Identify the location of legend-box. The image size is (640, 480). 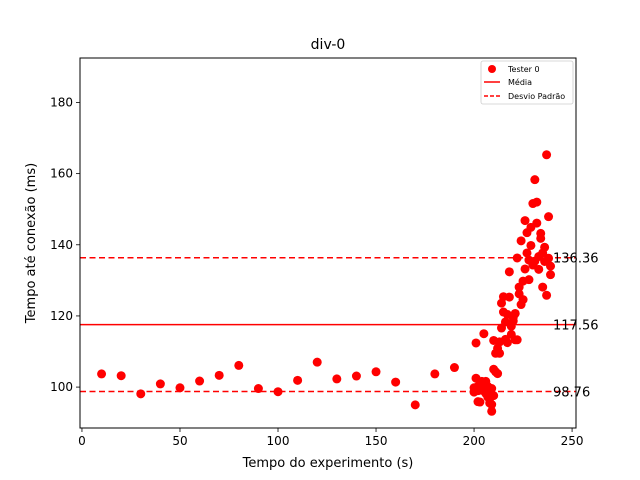
(527, 82).